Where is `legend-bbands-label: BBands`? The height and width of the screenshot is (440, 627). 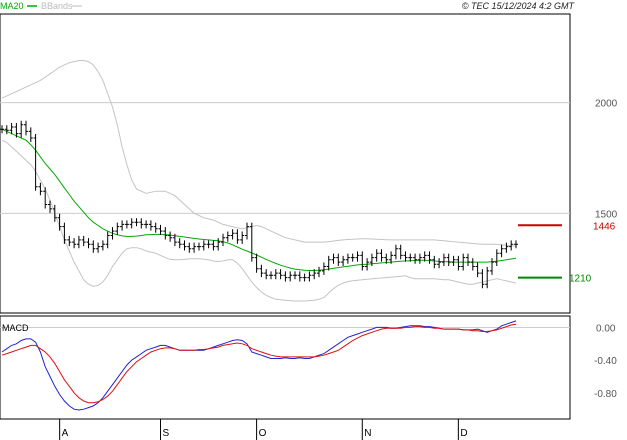
legend-bbands-label: BBands is located at coordinates (57, 6).